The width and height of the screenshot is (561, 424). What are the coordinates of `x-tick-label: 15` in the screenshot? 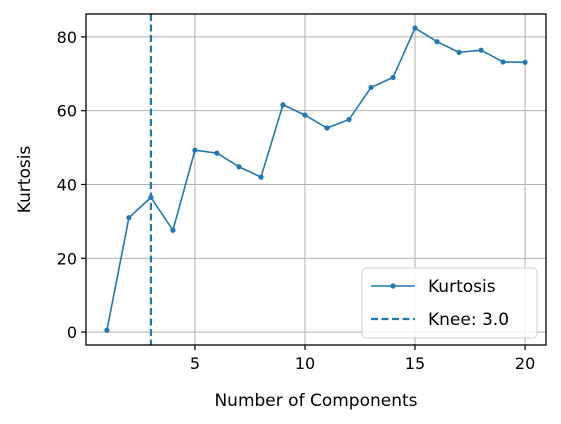 It's located at (415, 363).